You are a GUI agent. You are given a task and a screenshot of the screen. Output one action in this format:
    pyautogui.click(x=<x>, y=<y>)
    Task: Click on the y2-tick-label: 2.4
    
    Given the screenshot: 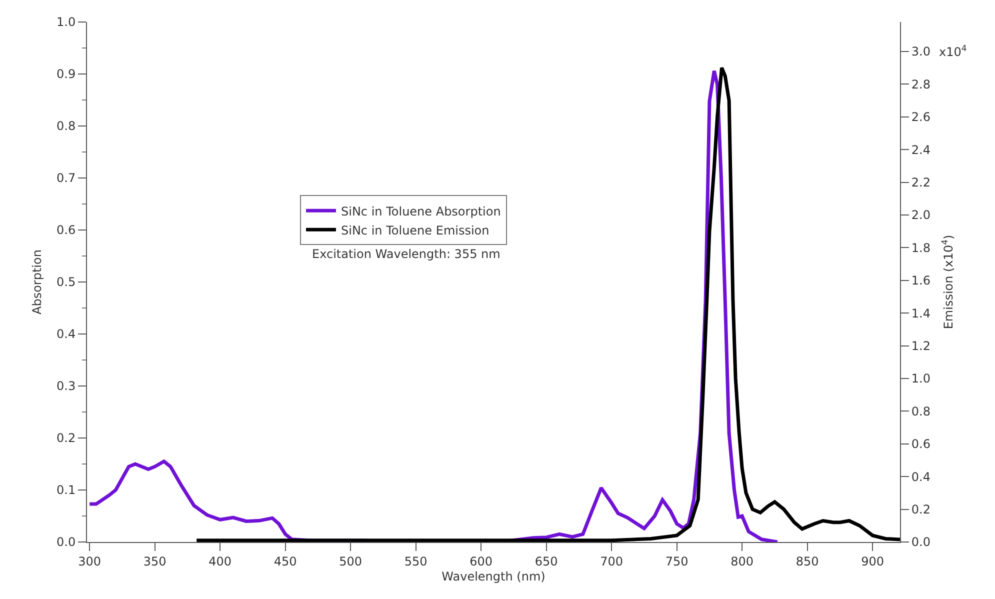 What is the action you would take?
    pyautogui.click(x=920, y=149)
    